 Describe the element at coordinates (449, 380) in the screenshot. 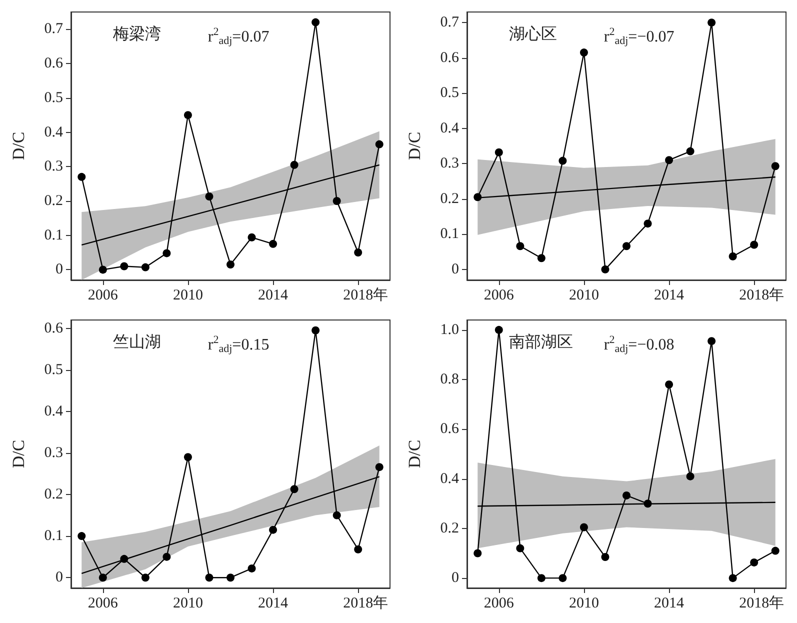

I see `y-tick-label: 0.8` at that location.